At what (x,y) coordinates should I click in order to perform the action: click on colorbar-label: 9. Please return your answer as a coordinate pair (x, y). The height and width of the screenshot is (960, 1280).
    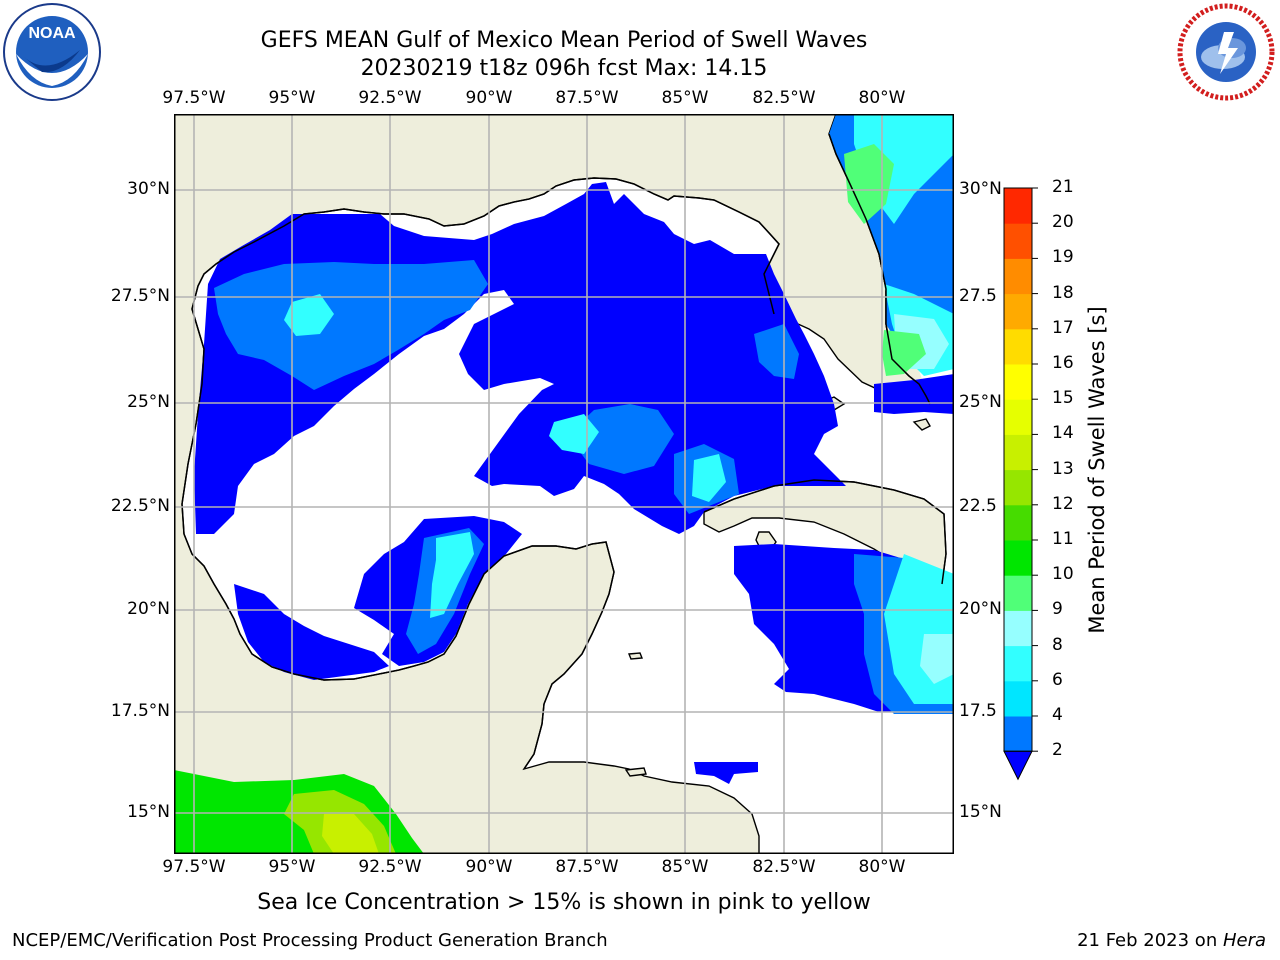
    Looking at the image, I should click on (1057, 609).